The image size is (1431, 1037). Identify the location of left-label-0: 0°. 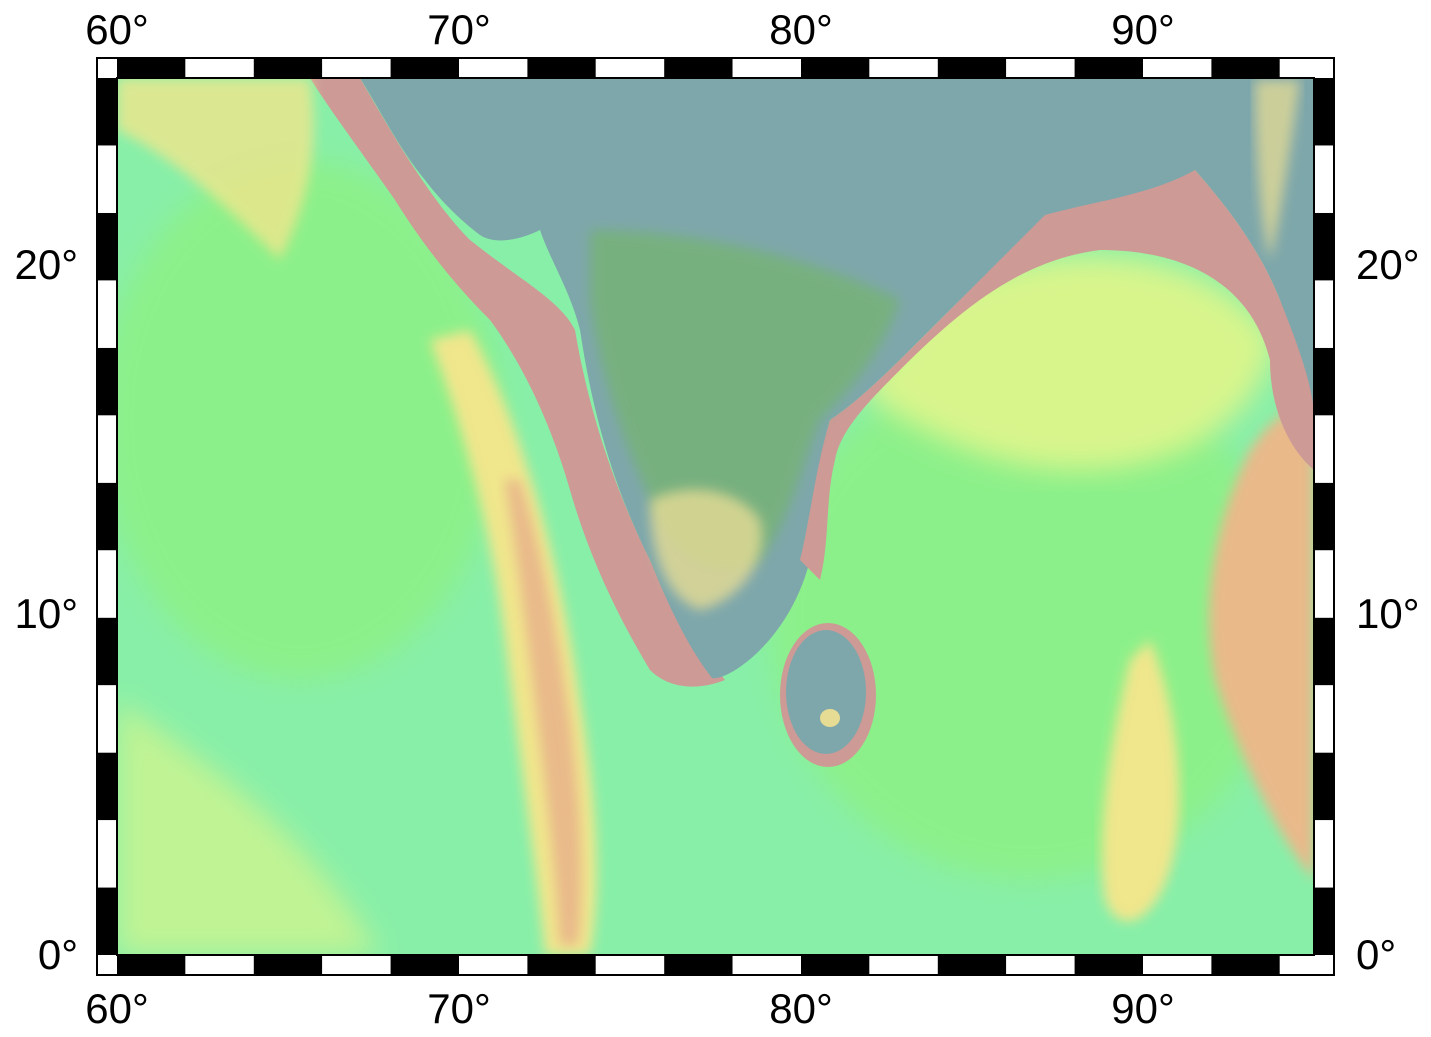
(58, 954).